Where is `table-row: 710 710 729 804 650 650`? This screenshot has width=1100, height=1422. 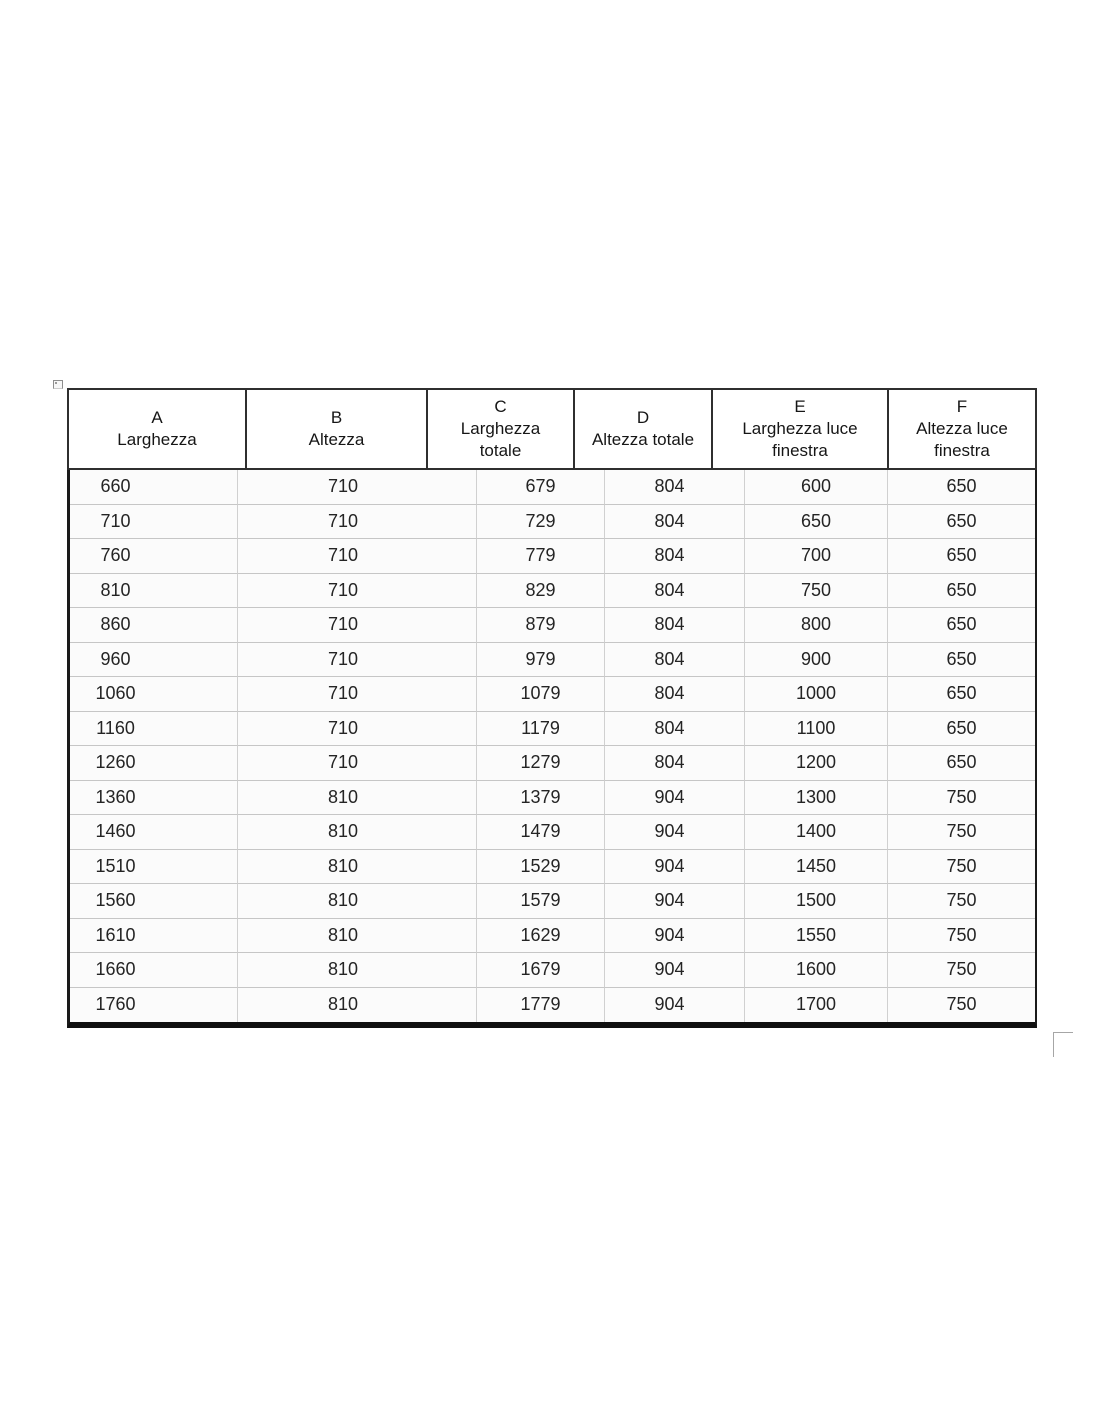
table-row: 710 710 729 804 650 650 is located at coordinates (552, 521).